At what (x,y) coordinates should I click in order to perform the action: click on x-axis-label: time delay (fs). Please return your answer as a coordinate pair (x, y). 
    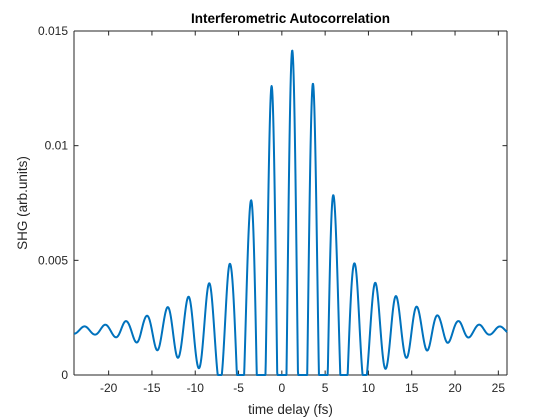
    Looking at the image, I should click on (290, 409).